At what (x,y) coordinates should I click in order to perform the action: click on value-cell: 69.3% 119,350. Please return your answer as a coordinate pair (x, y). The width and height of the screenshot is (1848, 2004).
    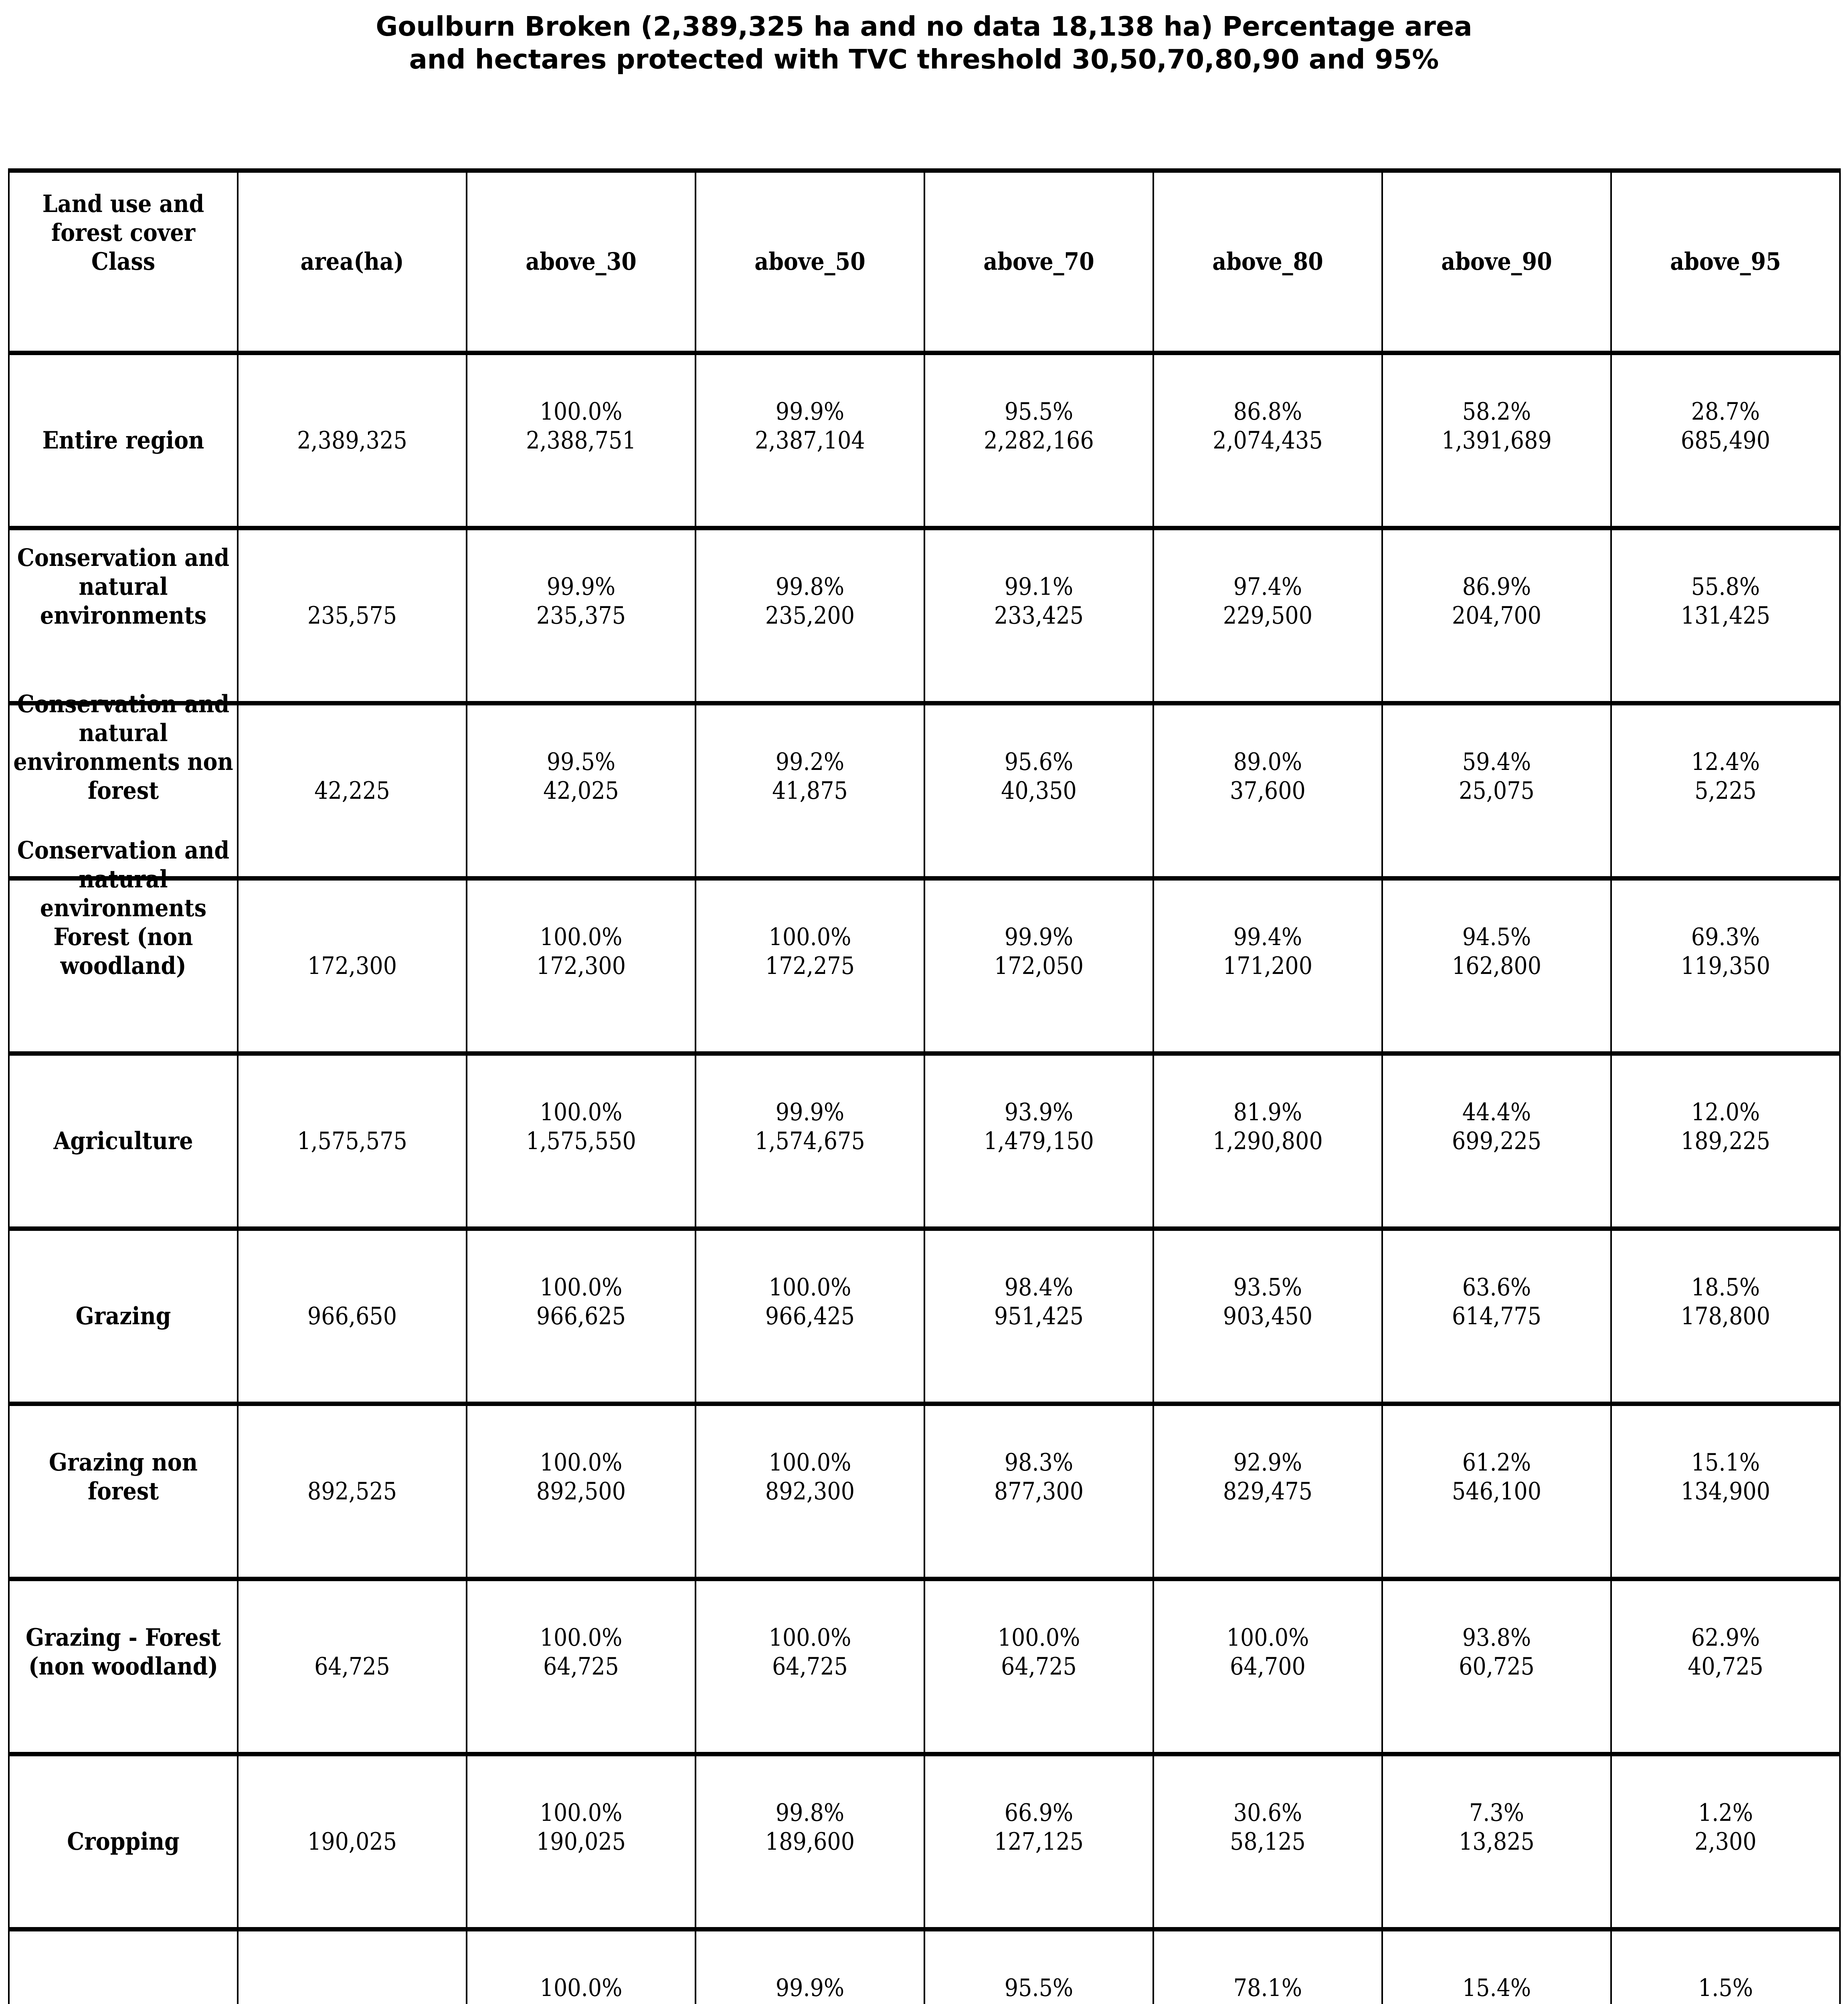
    Looking at the image, I should click on (1725, 965).